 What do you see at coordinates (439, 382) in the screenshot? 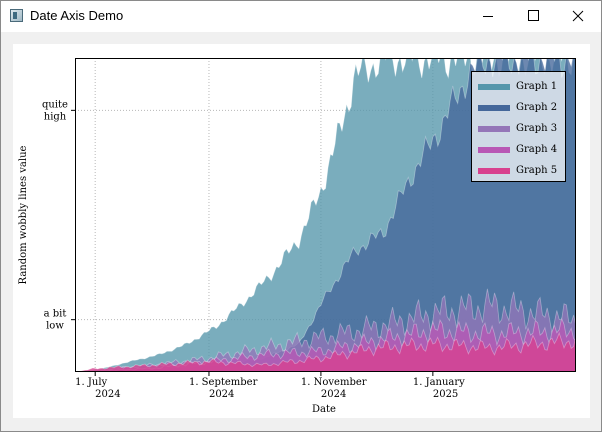
I see `x-tick-label: 1. January` at bounding box center [439, 382].